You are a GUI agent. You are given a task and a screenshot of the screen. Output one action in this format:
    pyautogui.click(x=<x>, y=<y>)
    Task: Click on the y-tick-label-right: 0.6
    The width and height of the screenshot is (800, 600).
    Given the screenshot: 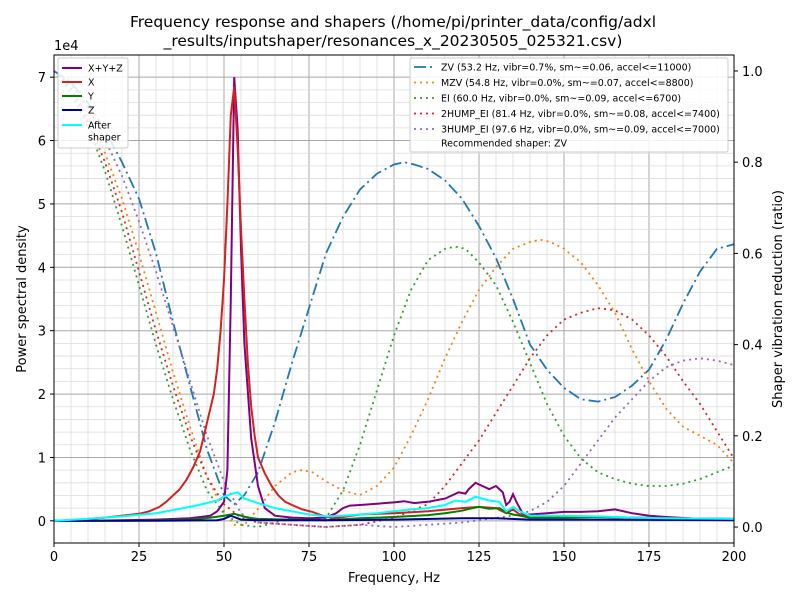 What is the action you would take?
    pyautogui.click(x=752, y=254)
    